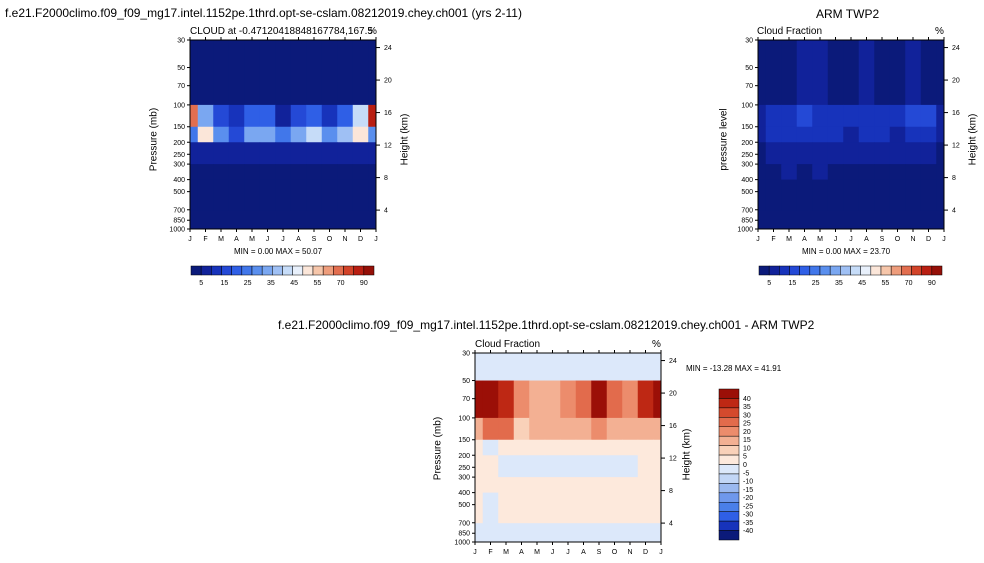 This screenshot has height=563, width=984. I want to click on colorbar-label: 55, so click(317, 283).